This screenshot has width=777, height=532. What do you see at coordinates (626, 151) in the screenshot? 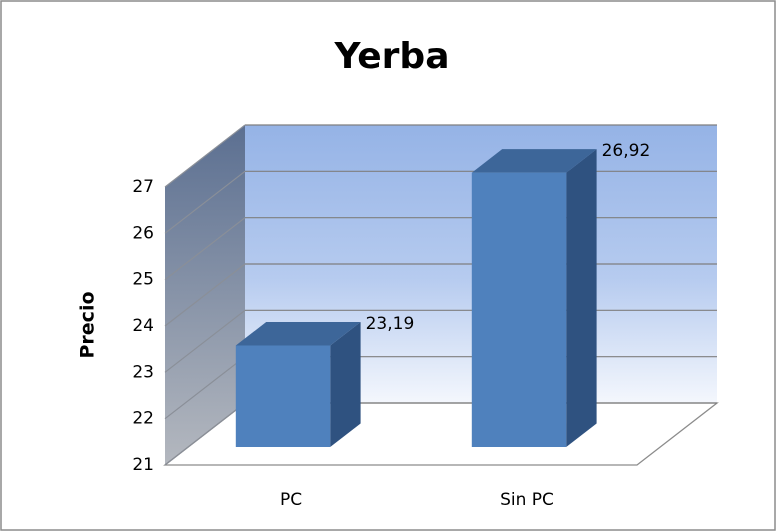
I see `data-label: 26,92` at bounding box center [626, 151].